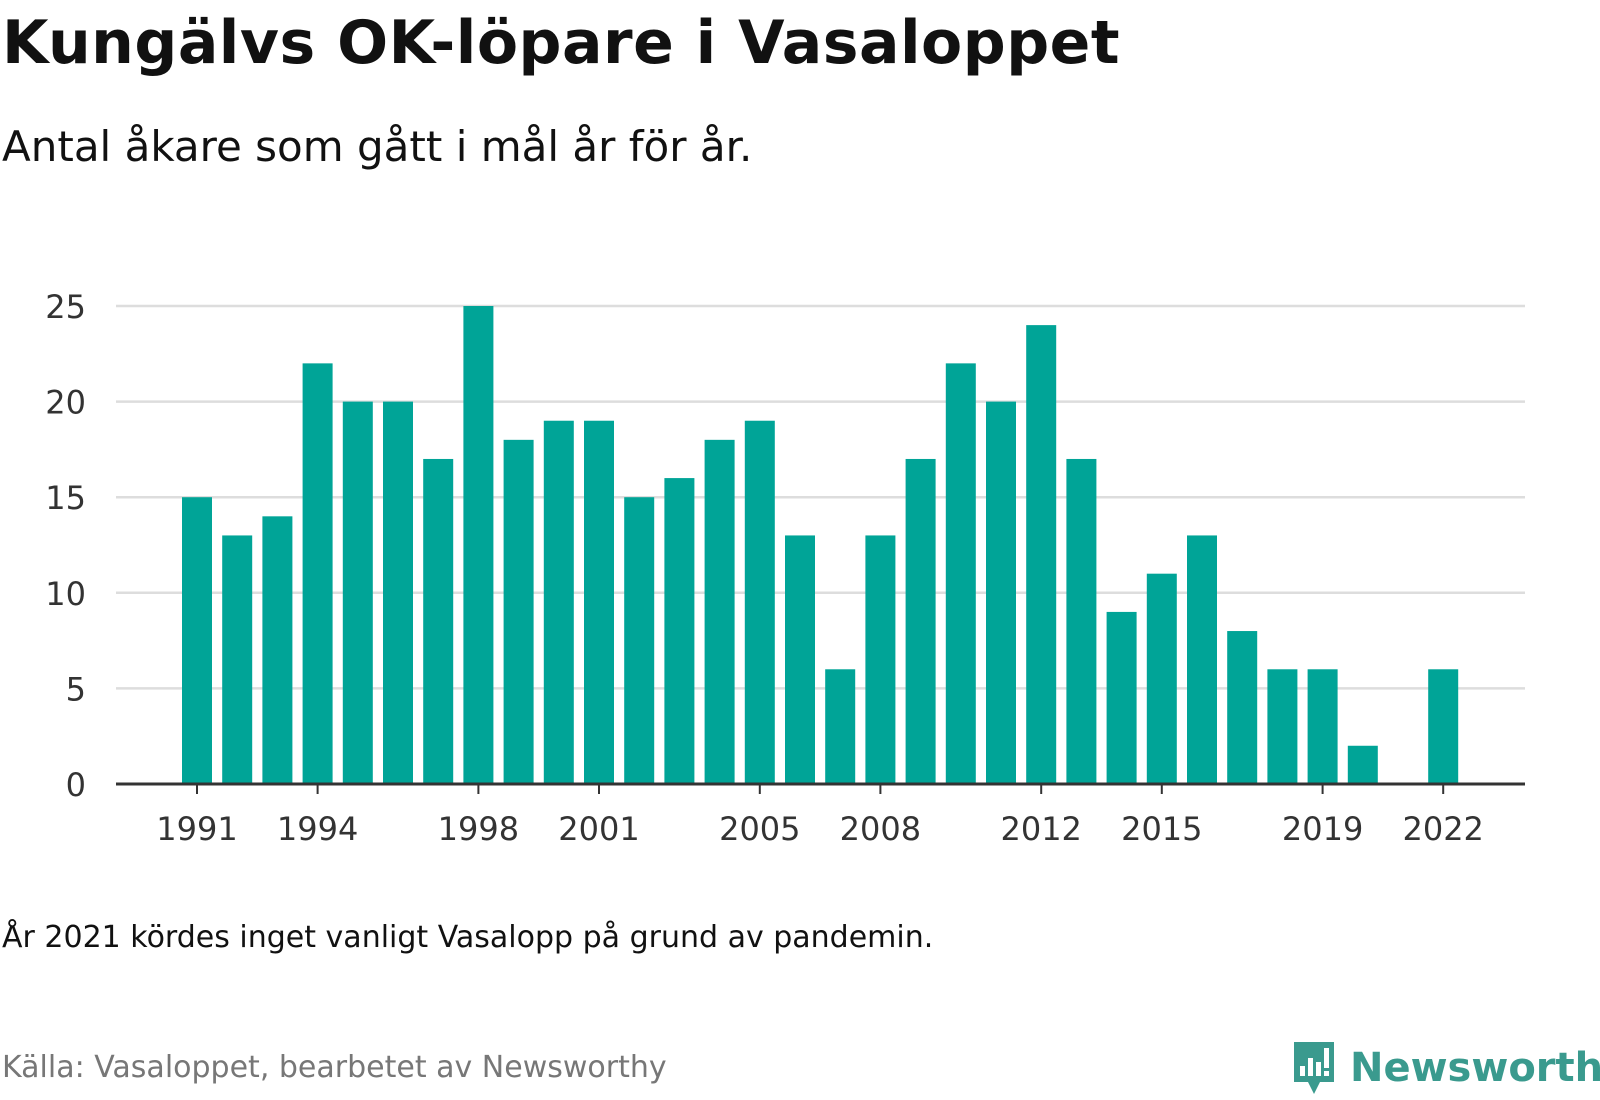 This screenshot has height=1100, width=1600. What do you see at coordinates (1314, 1068) in the screenshot?
I see `newsworthy-logo-icon` at bounding box center [1314, 1068].